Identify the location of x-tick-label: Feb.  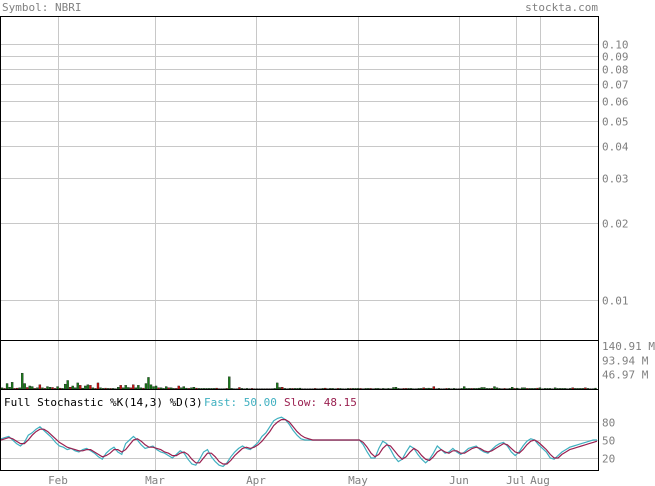
(58, 480).